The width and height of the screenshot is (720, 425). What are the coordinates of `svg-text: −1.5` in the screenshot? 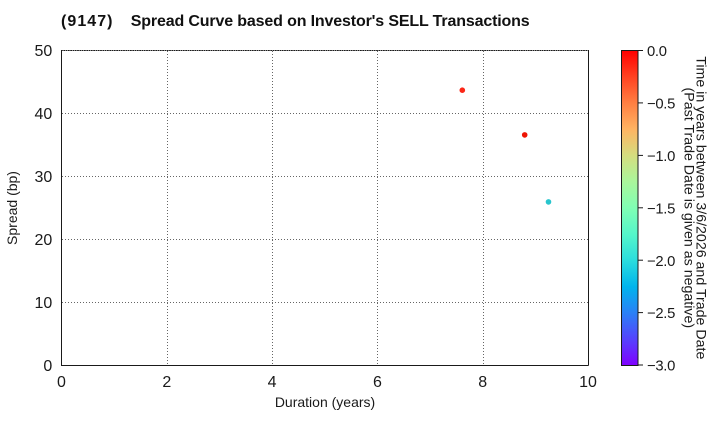 It's located at (661, 209).